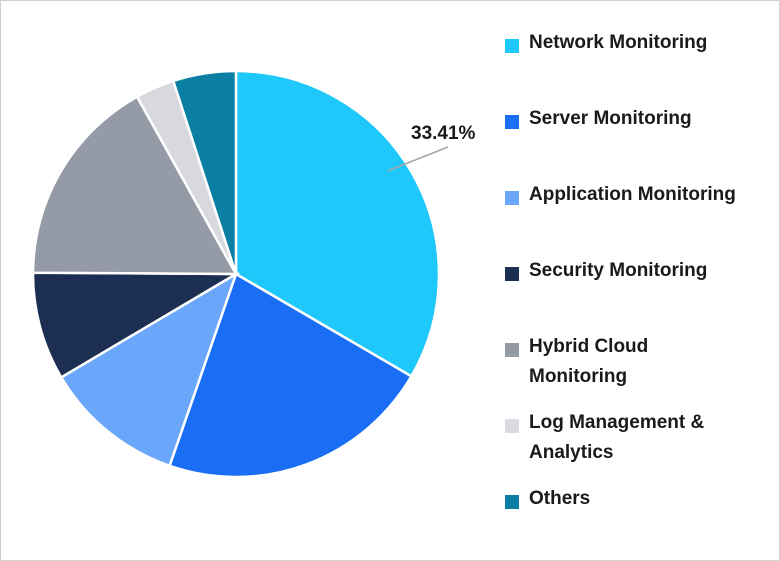 The image size is (780, 561). Describe the element at coordinates (418, 159) in the screenshot. I see `leader-line` at that location.